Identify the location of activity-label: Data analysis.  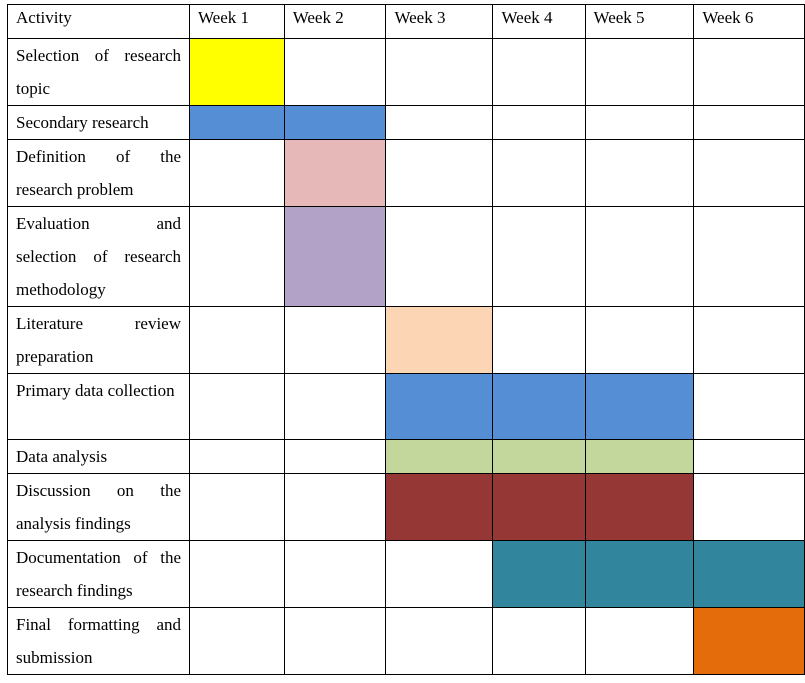
(98, 456).